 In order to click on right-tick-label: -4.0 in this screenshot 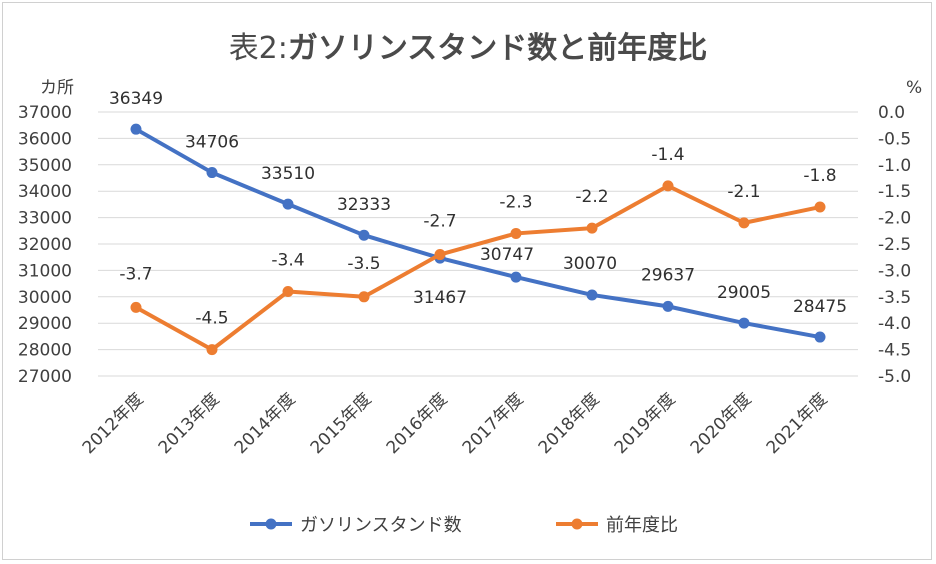, I will do `click(894, 324)`.